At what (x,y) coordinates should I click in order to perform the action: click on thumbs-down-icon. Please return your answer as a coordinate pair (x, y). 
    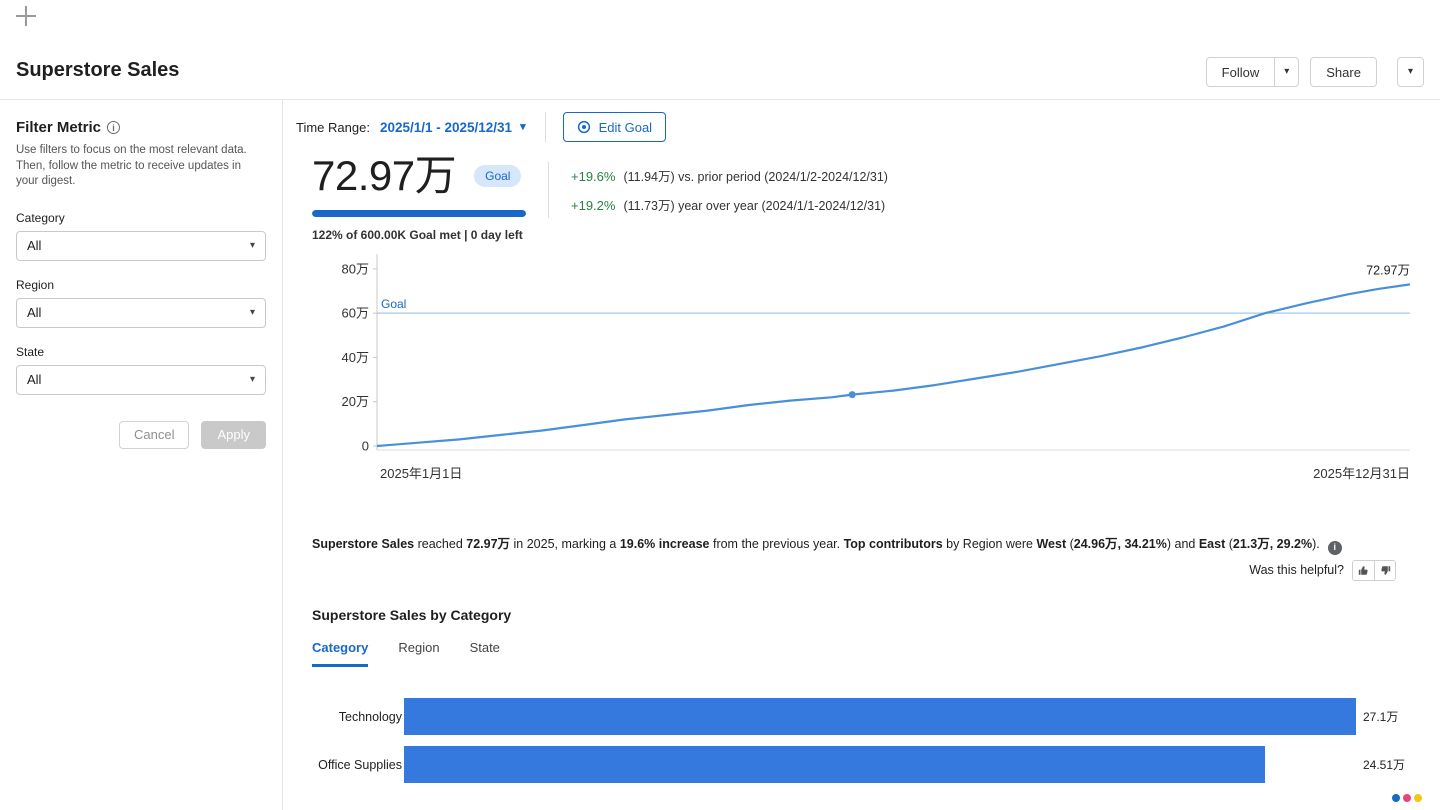
    Looking at the image, I should click on (1385, 570).